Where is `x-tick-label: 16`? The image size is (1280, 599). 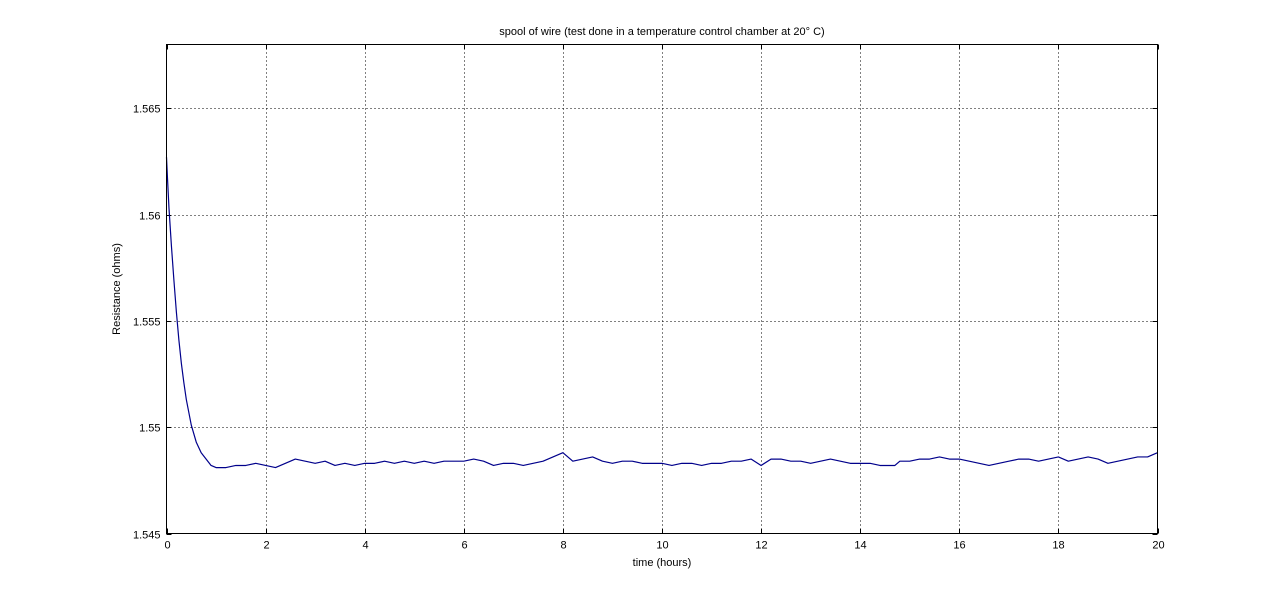 x-tick-label: 16 is located at coordinates (959, 546).